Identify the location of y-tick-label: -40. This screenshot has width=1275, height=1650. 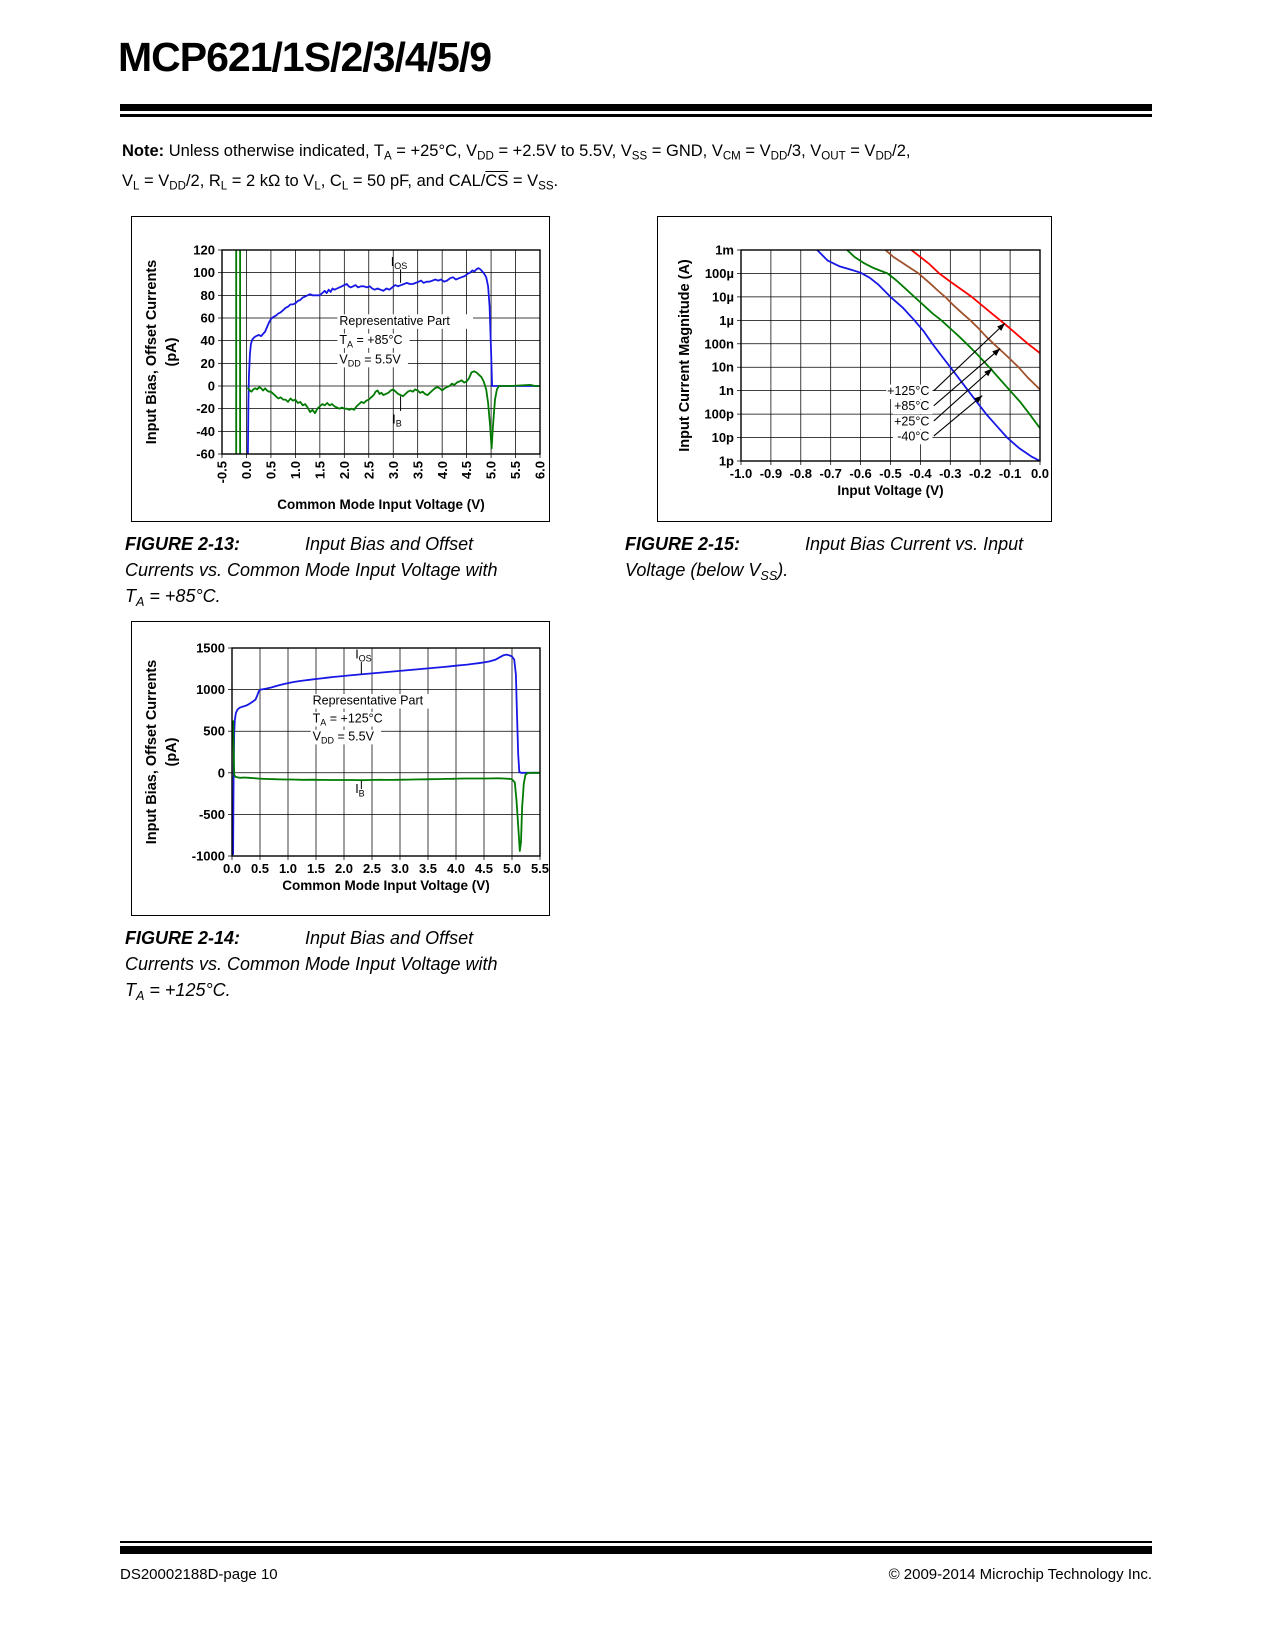
(205, 431).